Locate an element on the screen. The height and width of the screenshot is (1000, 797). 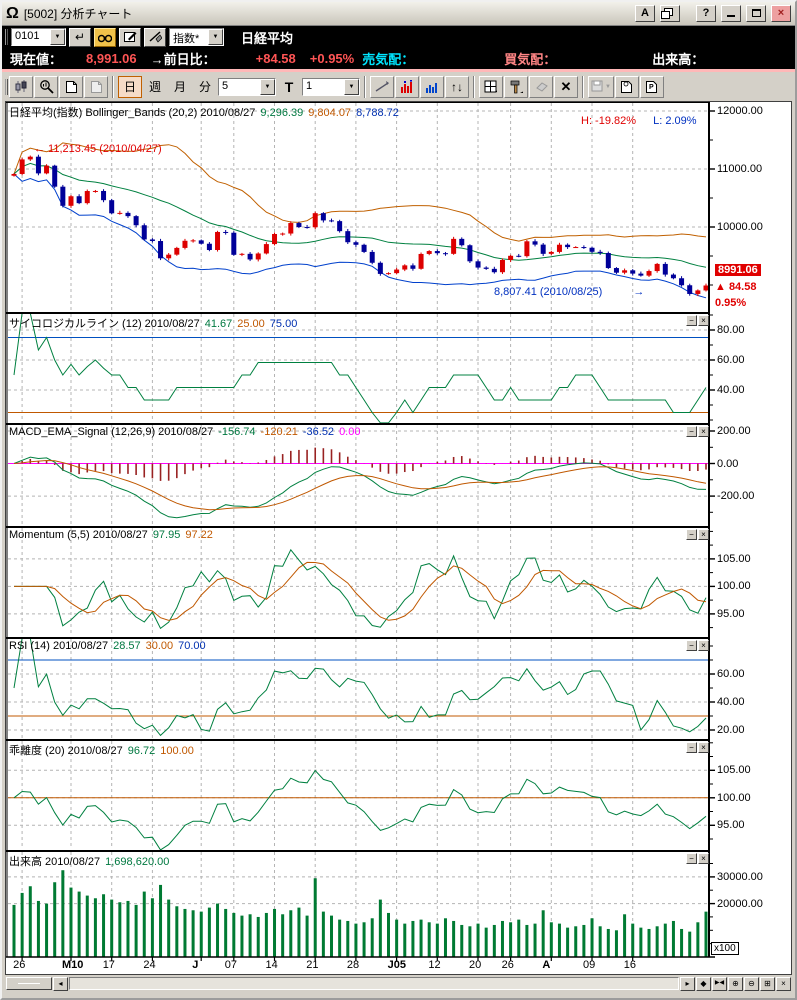
range-button: ▶◀ is located at coordinates (719, 983).